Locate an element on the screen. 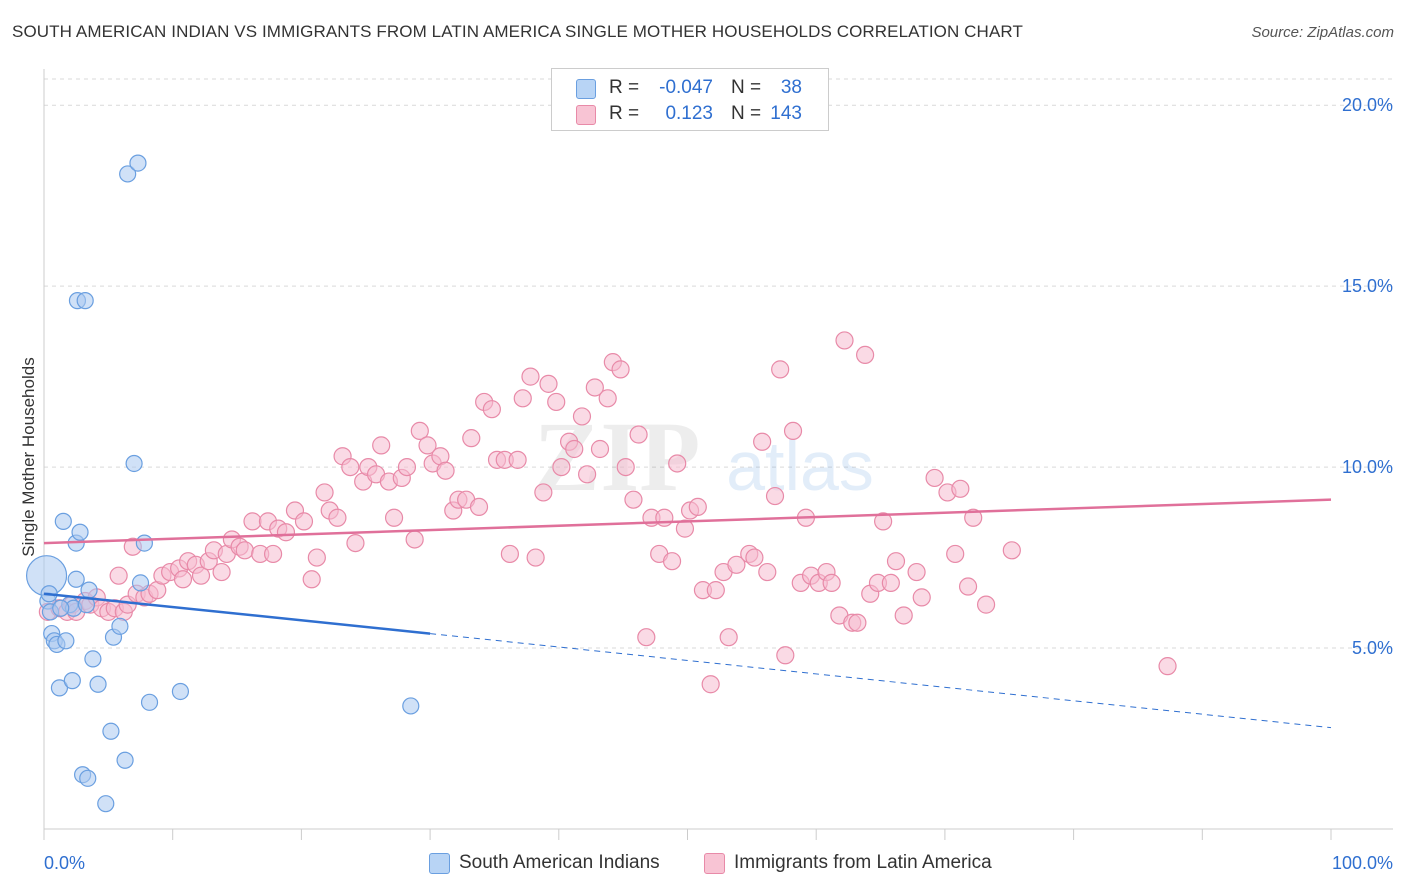  bottom-legend-swatch-blue is located at coordinates (439, 863).